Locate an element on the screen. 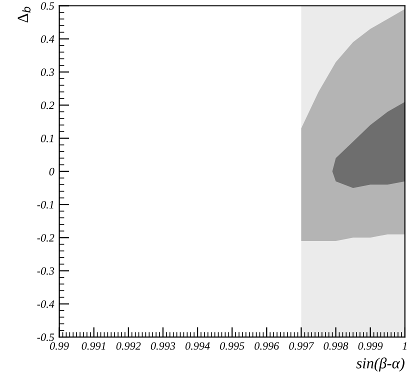 The height and width of the screenshot is (383, 409). y-tick-label: 0.2 is located at coordinates (47, 106).